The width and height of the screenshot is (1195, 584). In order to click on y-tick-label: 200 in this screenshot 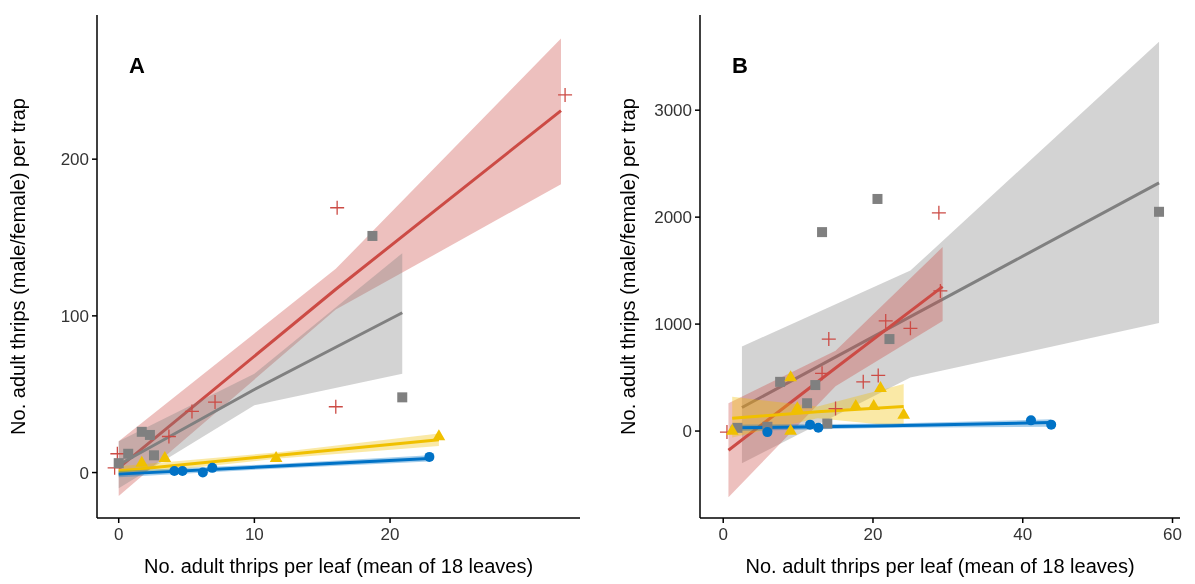, I will do `click(74, 160)`.